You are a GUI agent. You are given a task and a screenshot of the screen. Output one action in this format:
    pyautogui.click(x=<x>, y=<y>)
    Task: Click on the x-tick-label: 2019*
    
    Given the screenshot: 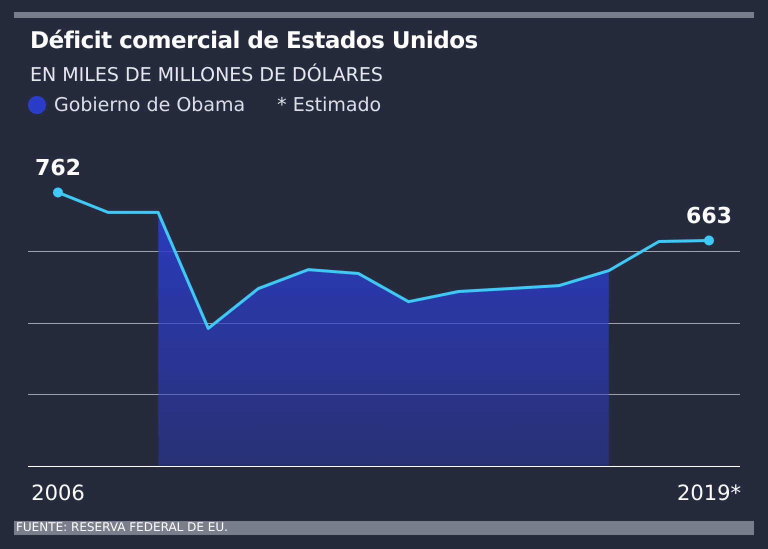 What is the action you would take?
    pyautogui.click(x=709, y=492)
    